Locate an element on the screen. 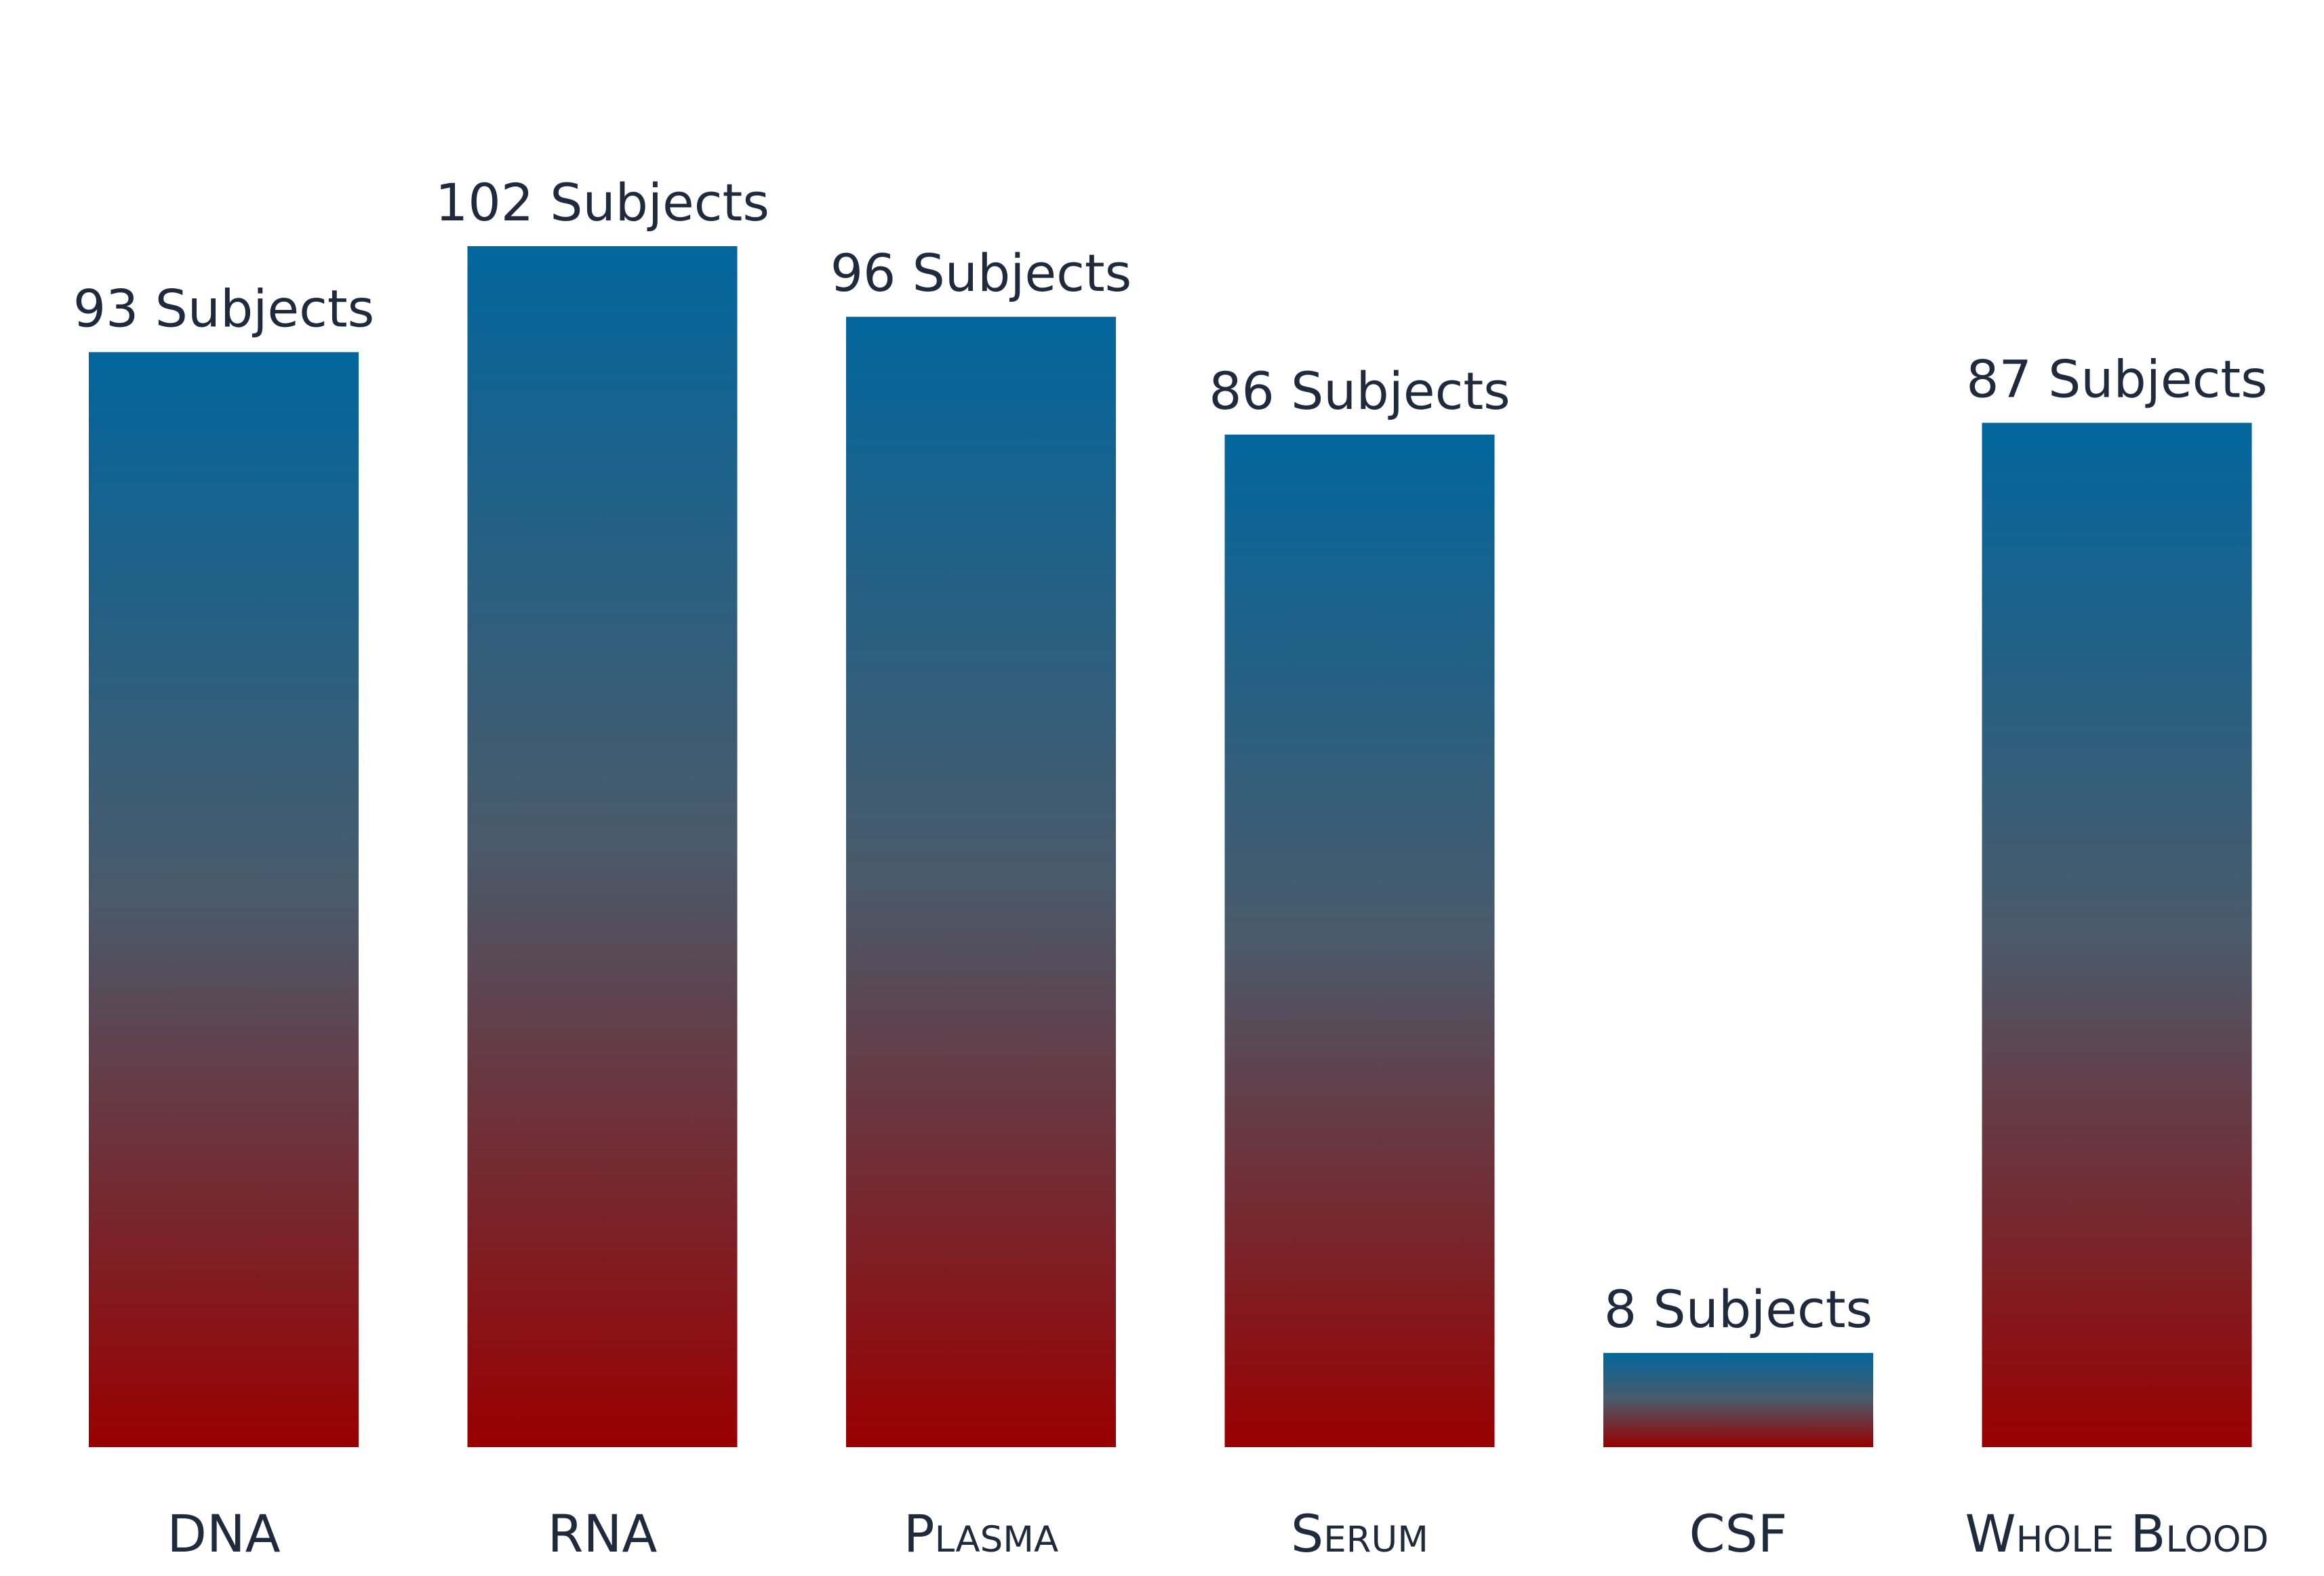 Image resolution: width=2324 pixels, height=1576 pixels. bar-serum is located at coordinates (1360, 940).